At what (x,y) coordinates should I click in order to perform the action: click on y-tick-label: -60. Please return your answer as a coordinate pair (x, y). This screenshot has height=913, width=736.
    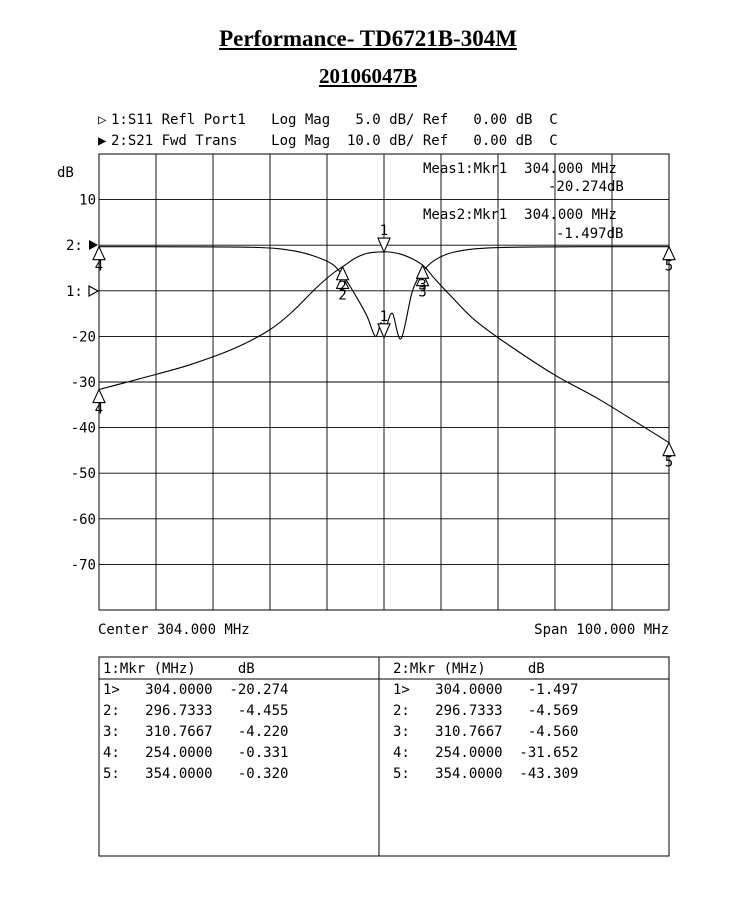
    Looking at the image, I should click on (83, 520).